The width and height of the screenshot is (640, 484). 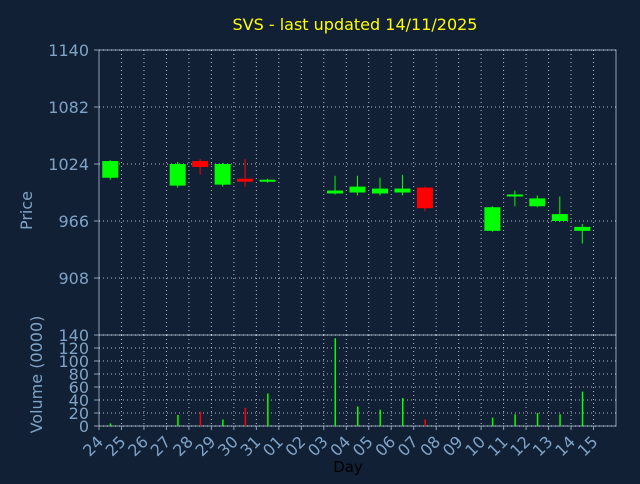 What do you see at coordinates (355, 24) in the screenshot?
I see `chart-title: SVS - last updated 14/11/2025` at bounding box center [355, 24].